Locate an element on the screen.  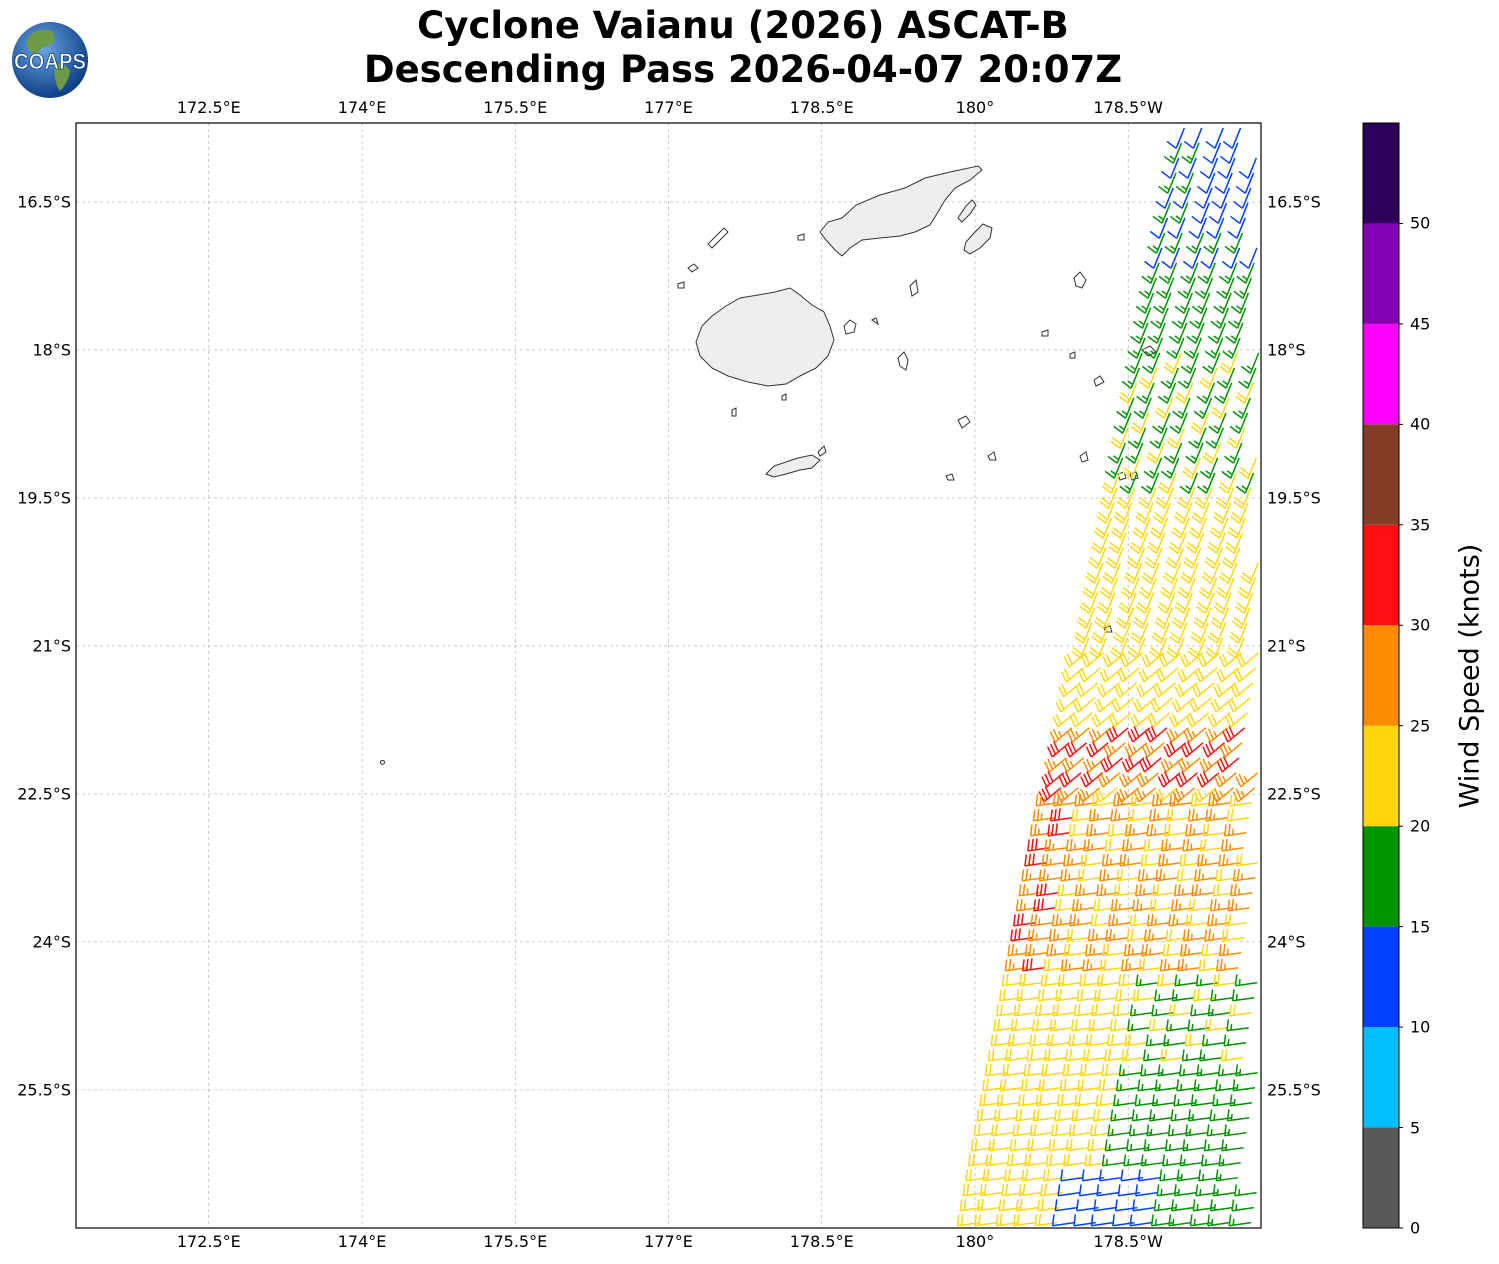
lon-tick-label-top: 174°E is located at coordinates (362, 107).